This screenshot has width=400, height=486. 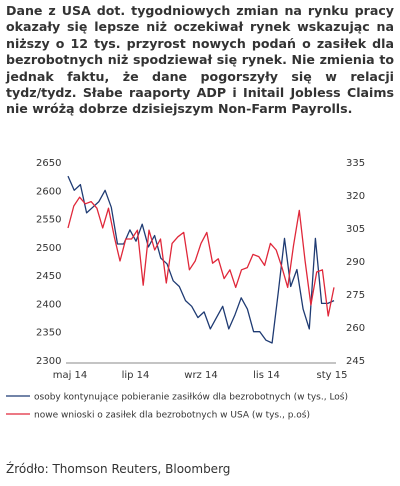 What do you see at coordinates (355, 229) in the screenshot?
I see `y-right-tick-label-4: 305` at bounding box center [355, 229].